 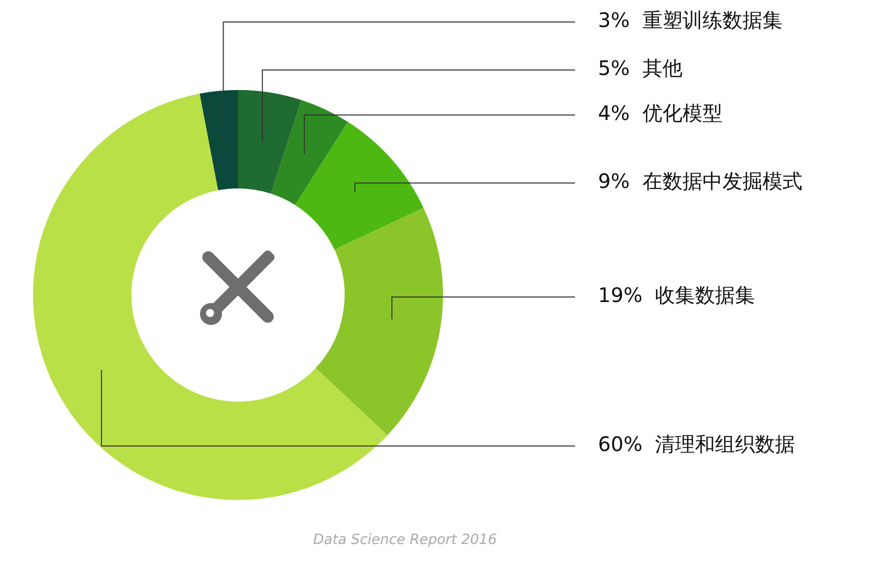 I want to click on text: Data Science Report 2016, so click(x=405, y=540).